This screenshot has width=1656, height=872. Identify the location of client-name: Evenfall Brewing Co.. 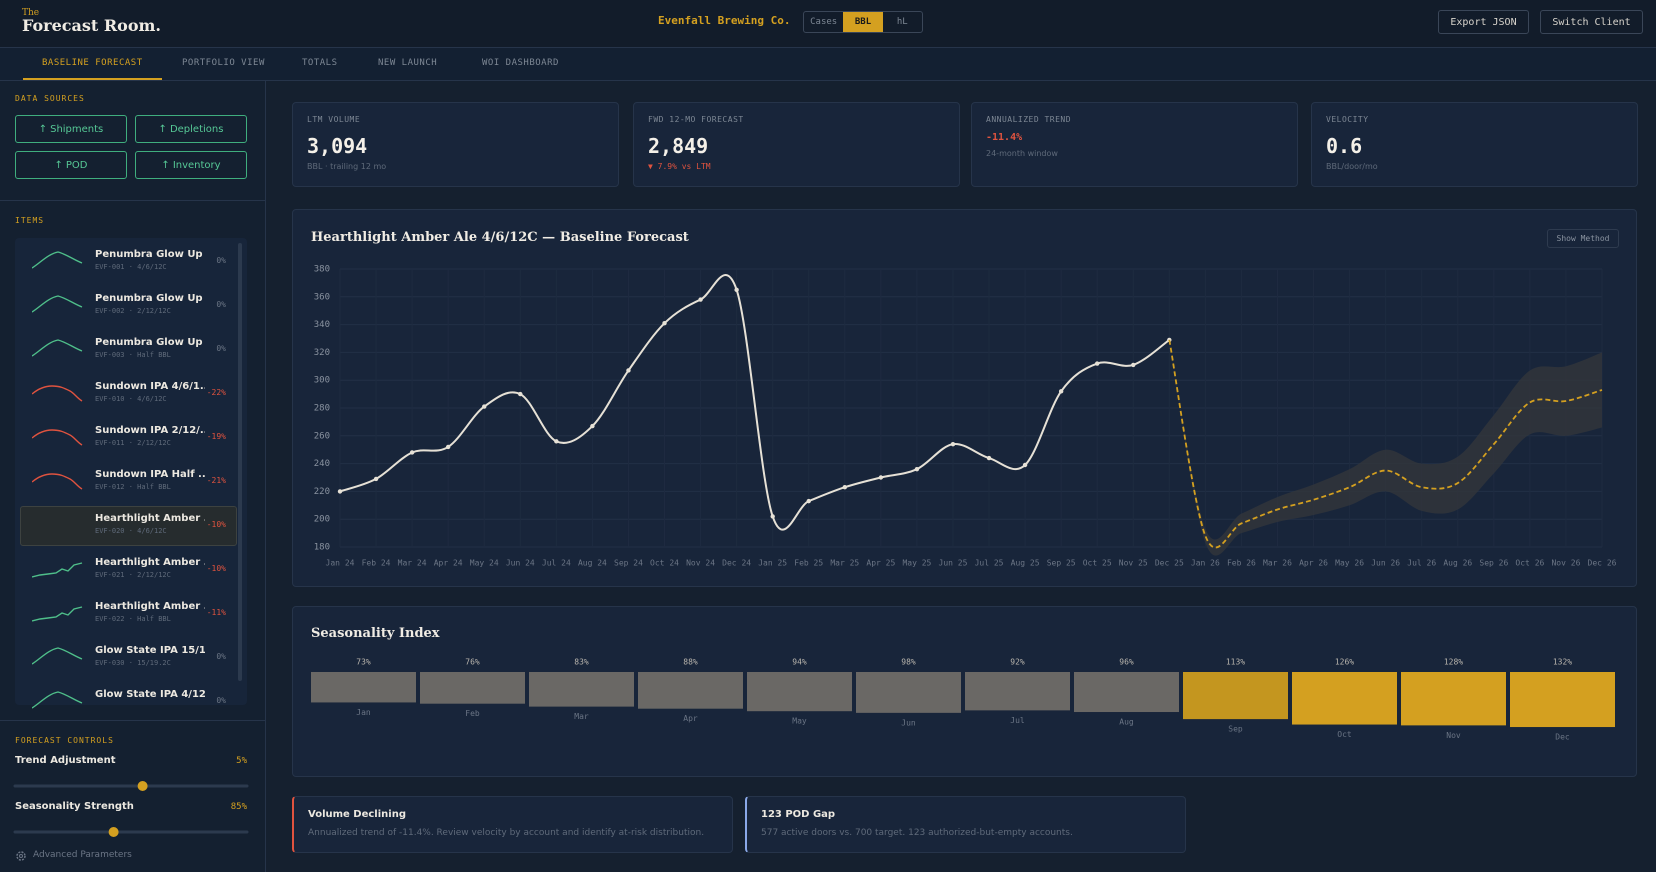
(724, 20).